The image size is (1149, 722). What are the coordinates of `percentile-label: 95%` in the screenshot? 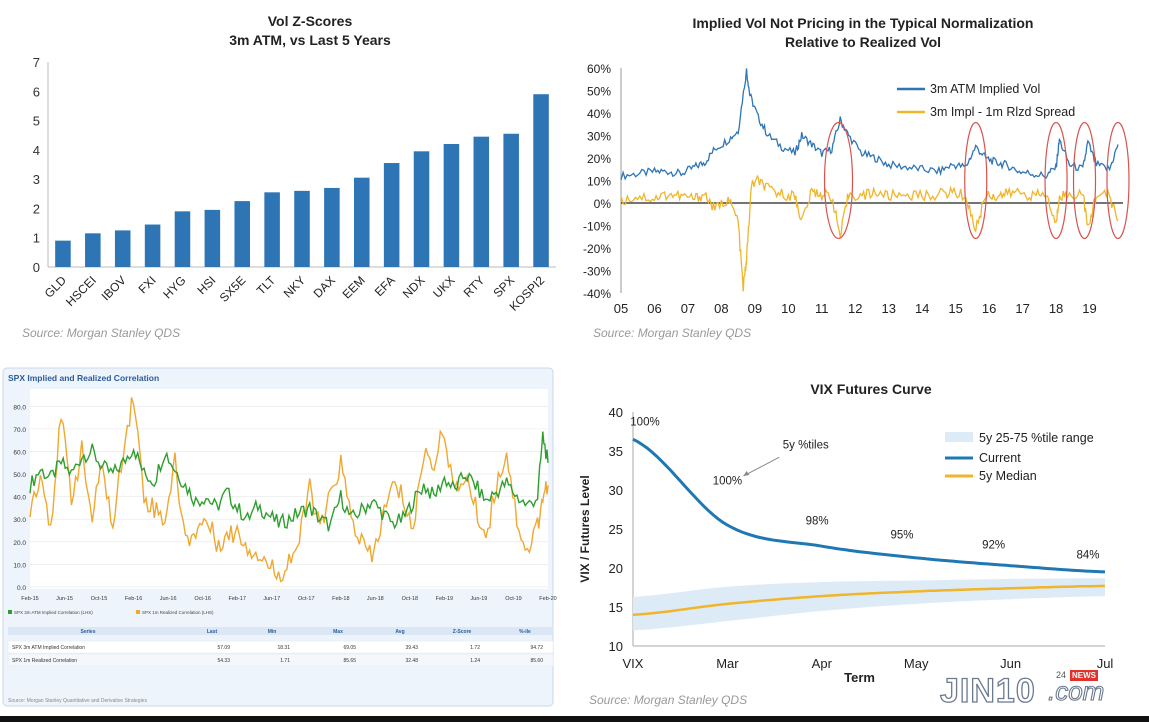 It's located at (902, 535).